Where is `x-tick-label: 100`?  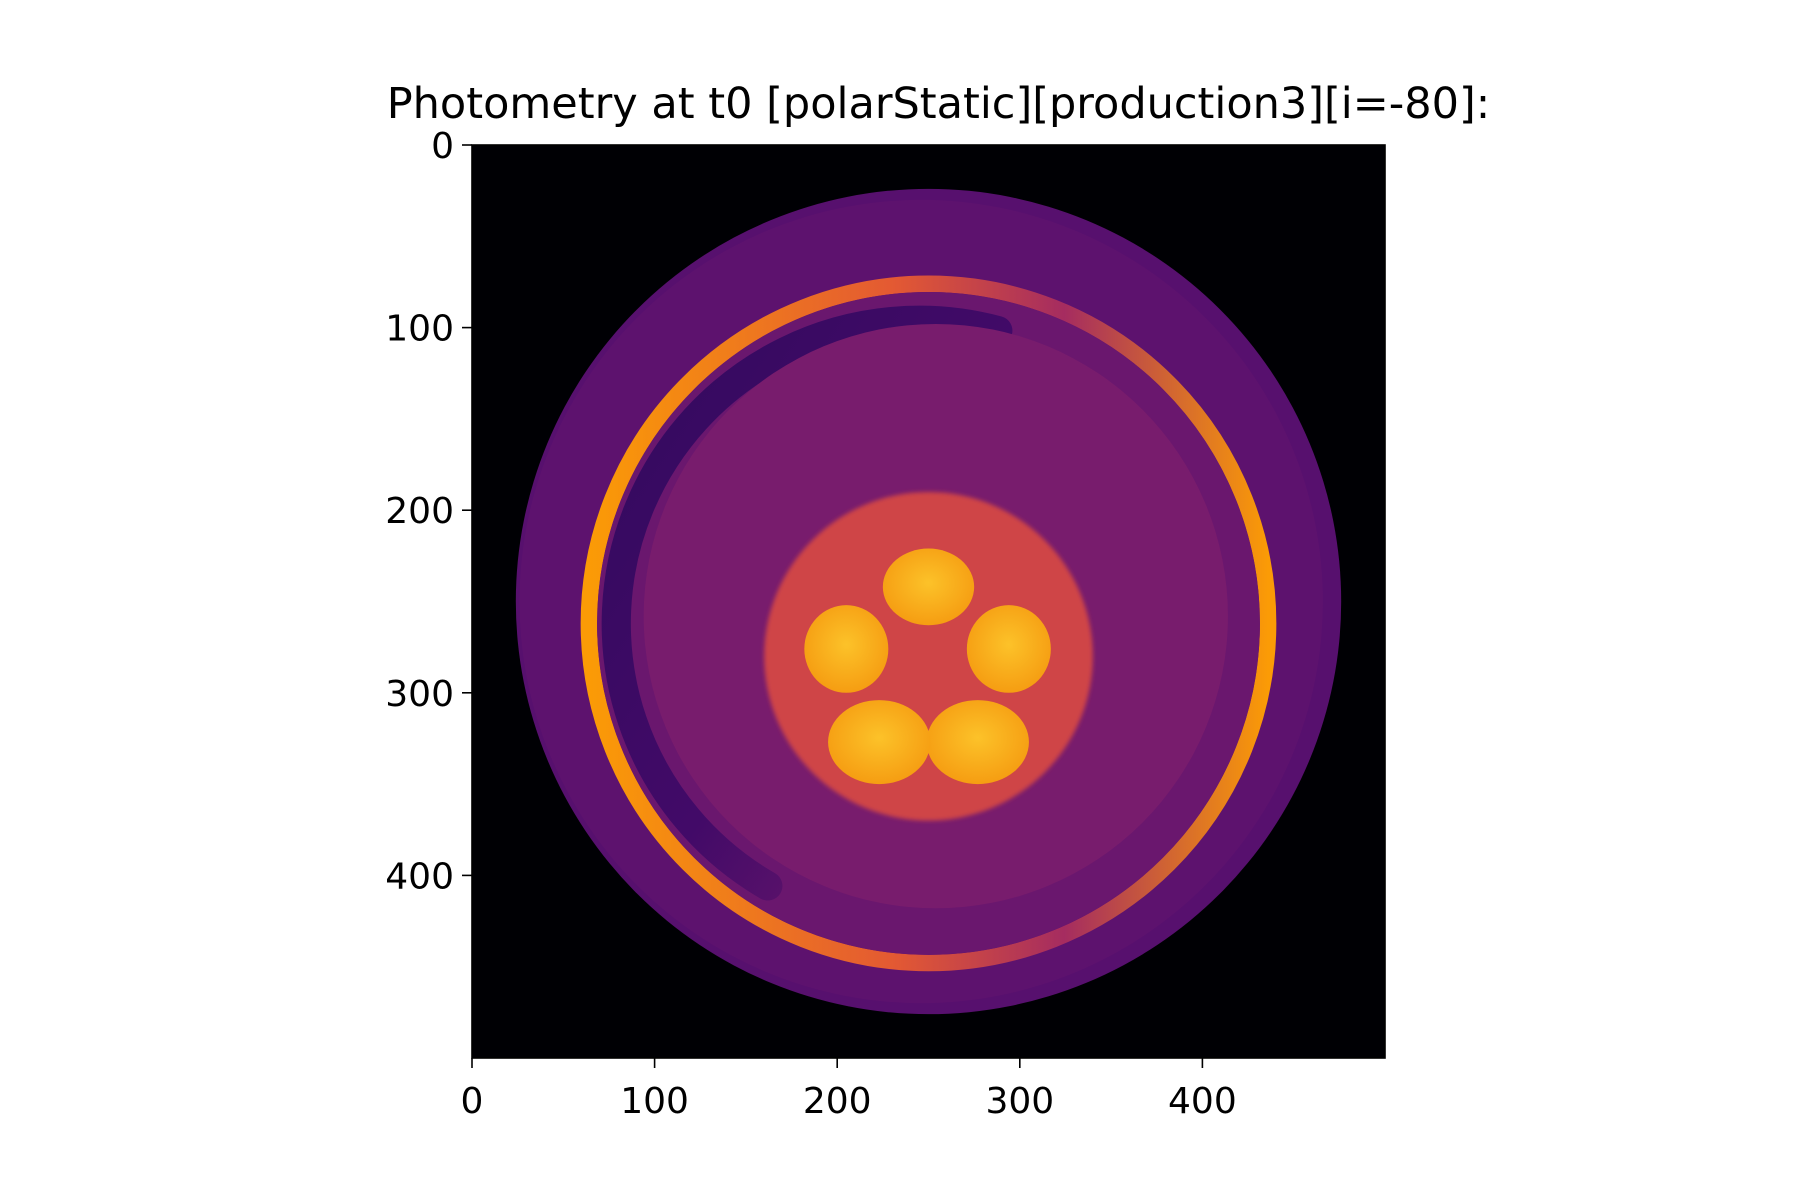
x-tick-label: 100 is located at coordinates (654, 1101).